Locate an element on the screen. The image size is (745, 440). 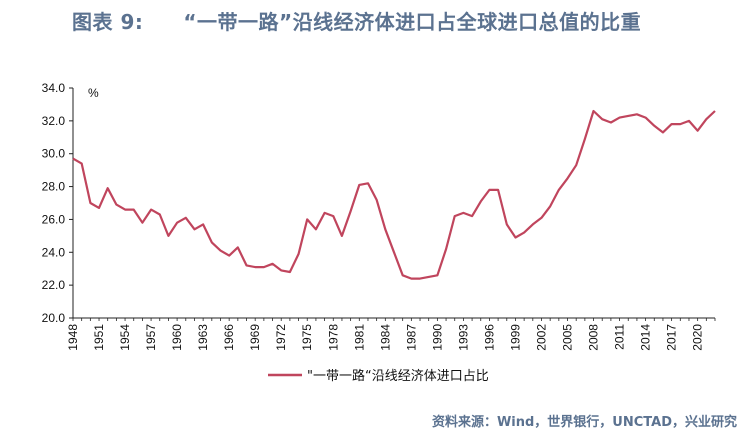
x-tick-label: 1969 is located at coordinates (255, 337).